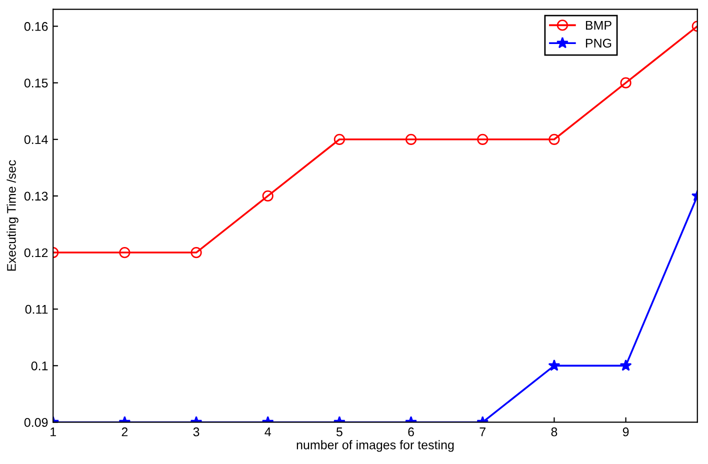  Describe the element at coordinates (36, 422) in the screenshot. I see `y-tick-label: 0.09` at that location.